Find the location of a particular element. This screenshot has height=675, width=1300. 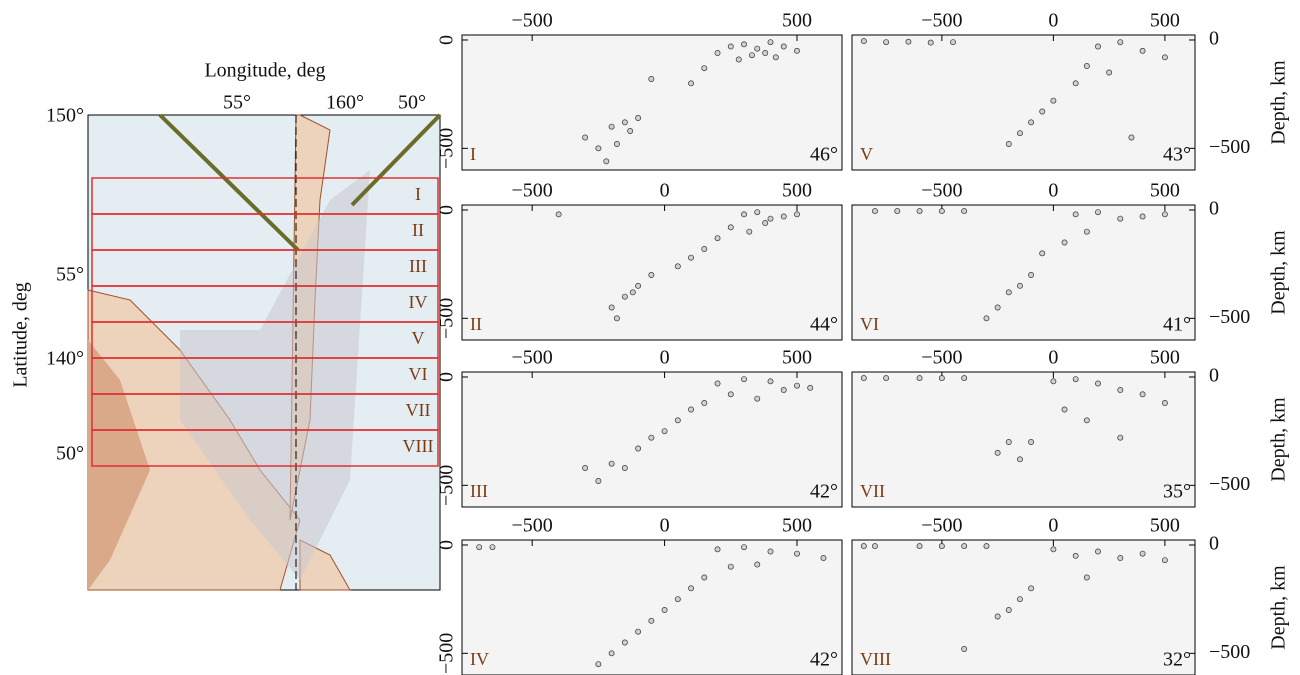

panel-angle: 42° is located at coordinates (824, 492).